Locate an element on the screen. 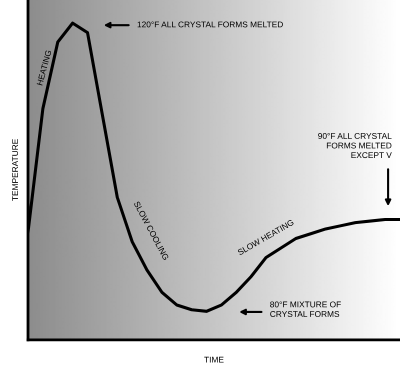 This screenshot has height=371, width=400. annotation: 120°F ALL CRYSTAL FORMS MELTED is located at coordinates (210, 24).